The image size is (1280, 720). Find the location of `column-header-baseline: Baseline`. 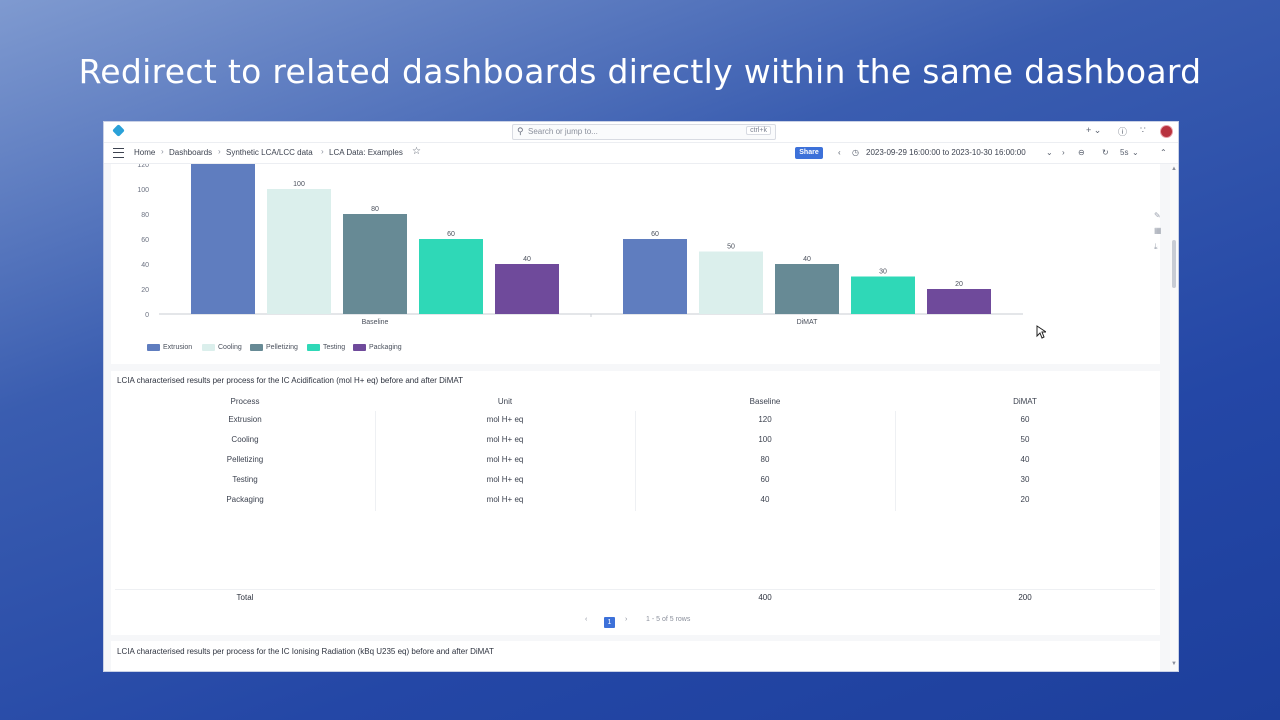

column-header-baseline: Baseline is located at coordinates (765, 401).